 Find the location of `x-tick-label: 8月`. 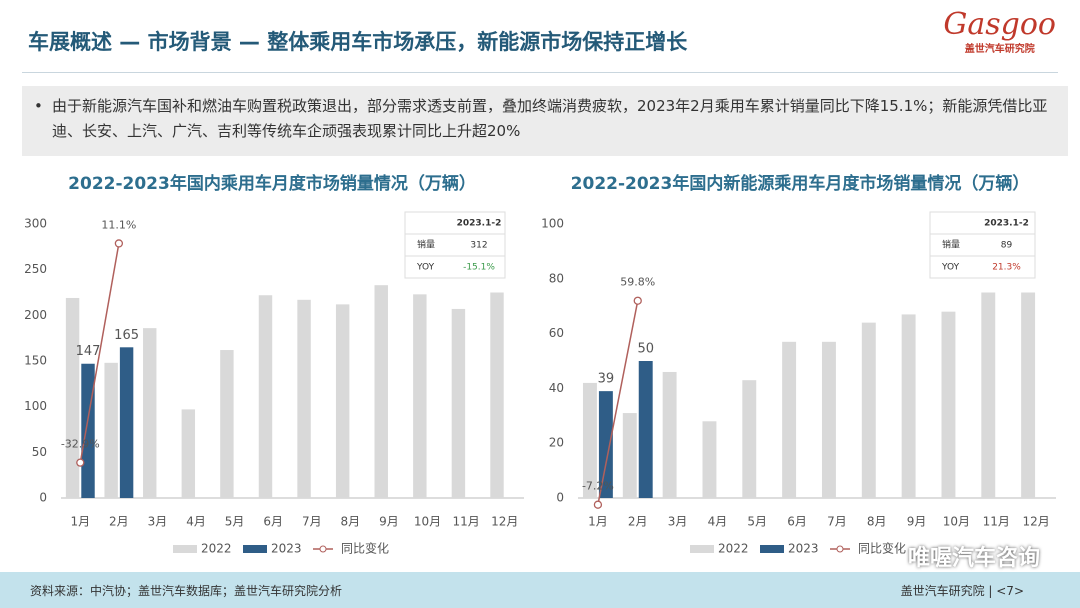

x-tick-label: 8月 is located at coordinates (877, 522).